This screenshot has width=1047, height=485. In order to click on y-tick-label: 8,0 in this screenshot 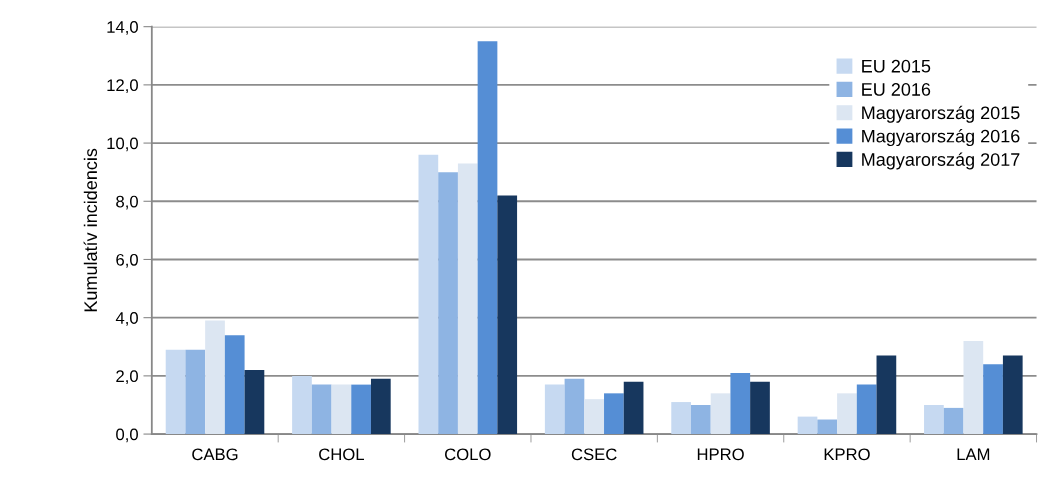, I will do `click(127, 202)`.